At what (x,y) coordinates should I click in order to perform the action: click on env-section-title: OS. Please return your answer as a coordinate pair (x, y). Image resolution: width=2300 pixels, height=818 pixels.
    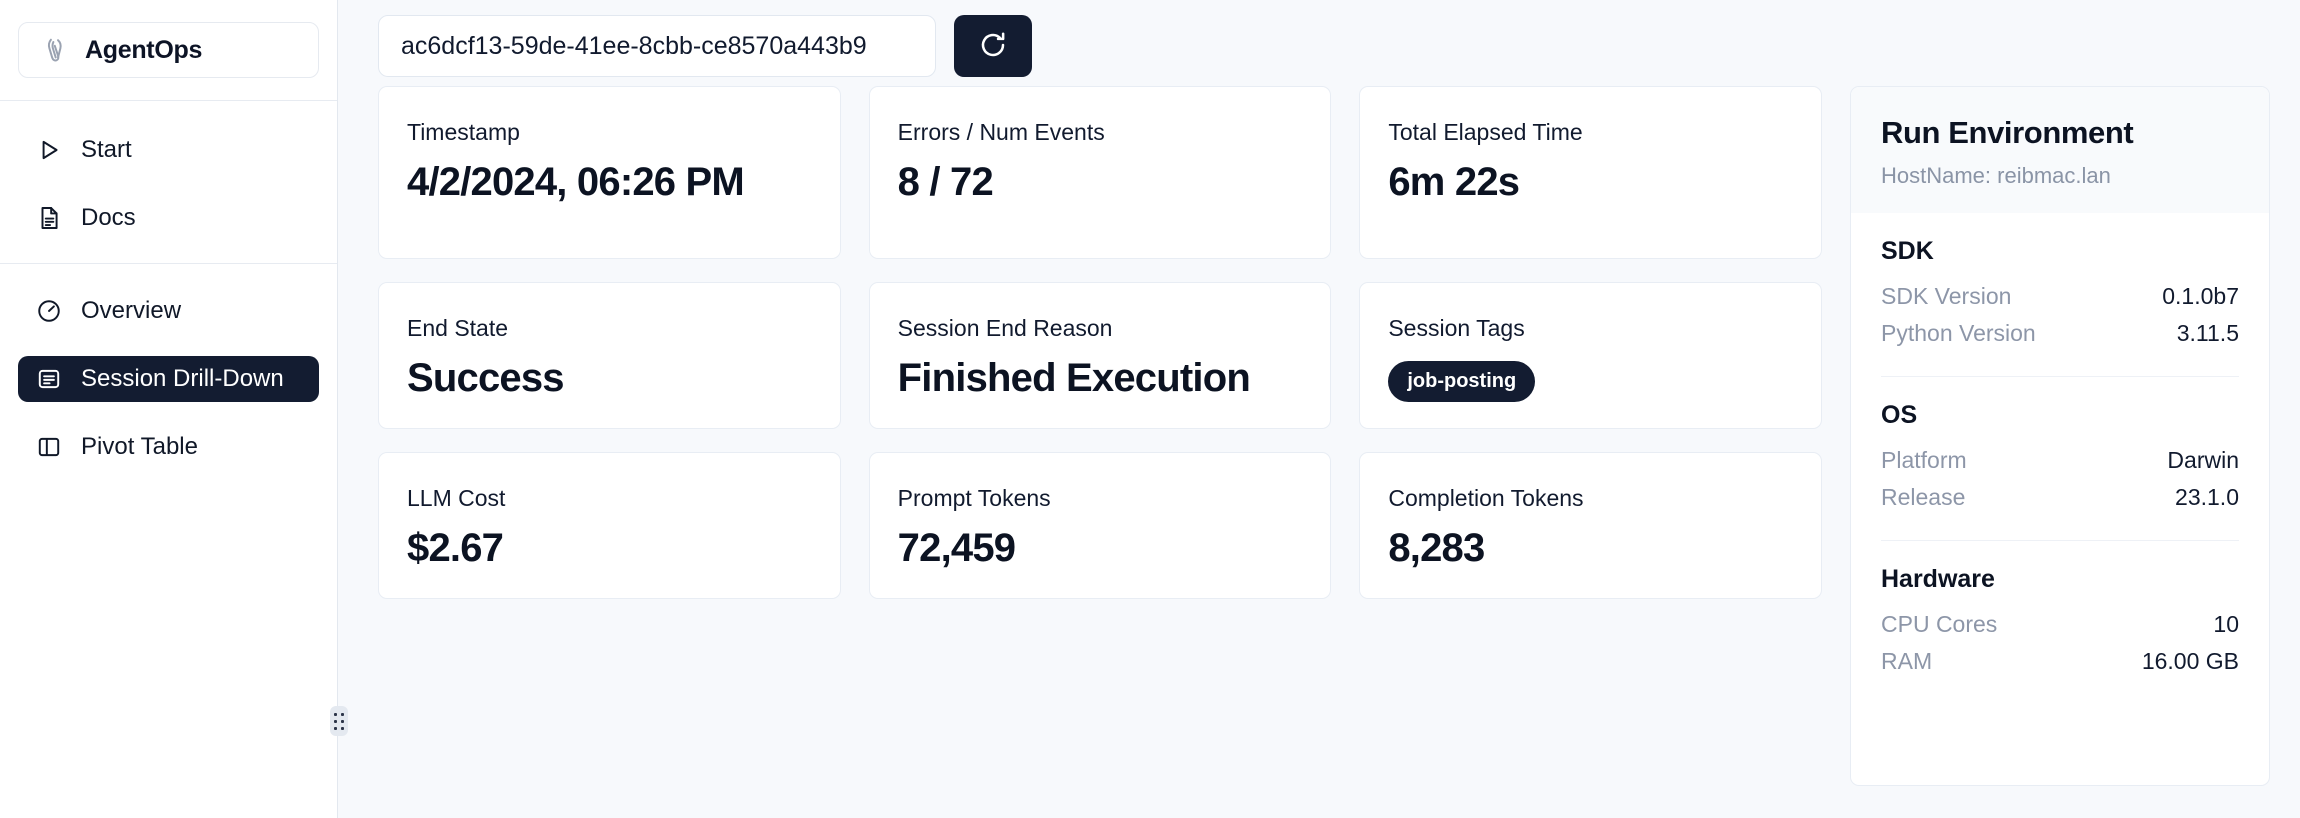
    Looking at the image, I should click on (1899, 415).